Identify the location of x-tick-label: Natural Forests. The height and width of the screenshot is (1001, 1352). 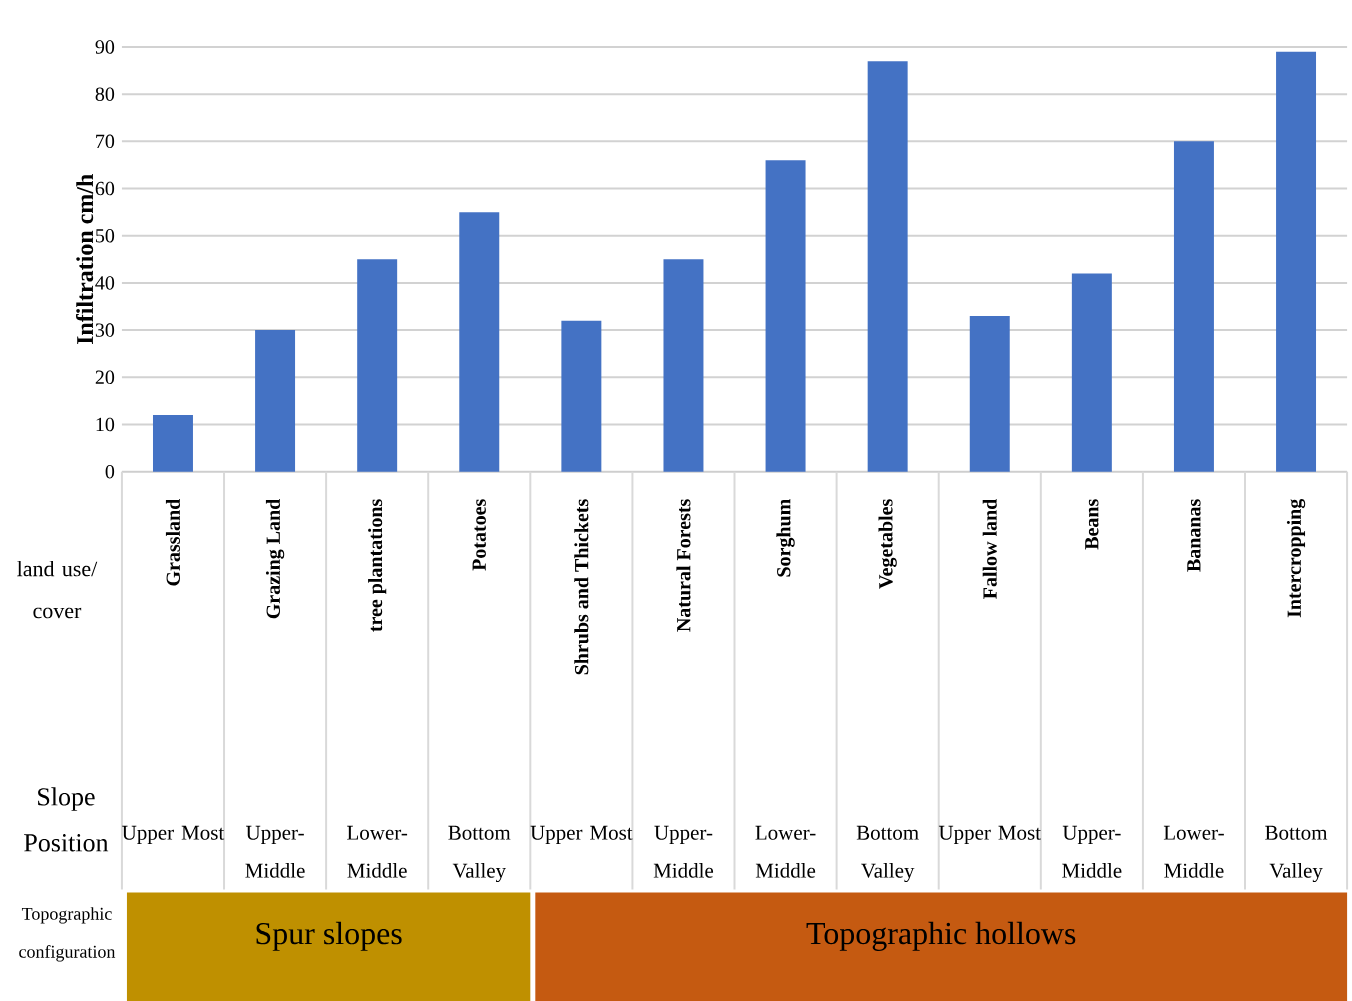
(683, 565).